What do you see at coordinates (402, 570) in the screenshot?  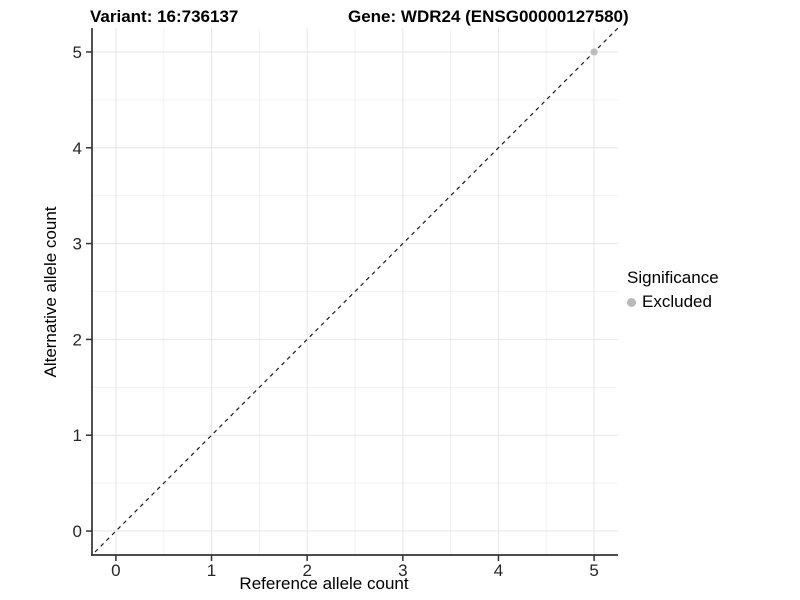 I see `x-tick-label: 3` at bounding box center [402, 570].